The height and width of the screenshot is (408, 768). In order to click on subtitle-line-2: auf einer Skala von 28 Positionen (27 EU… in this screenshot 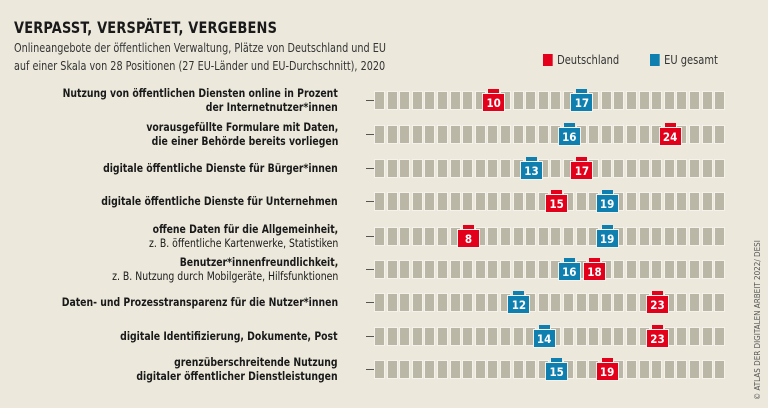, I will do `click(200, 65)`.